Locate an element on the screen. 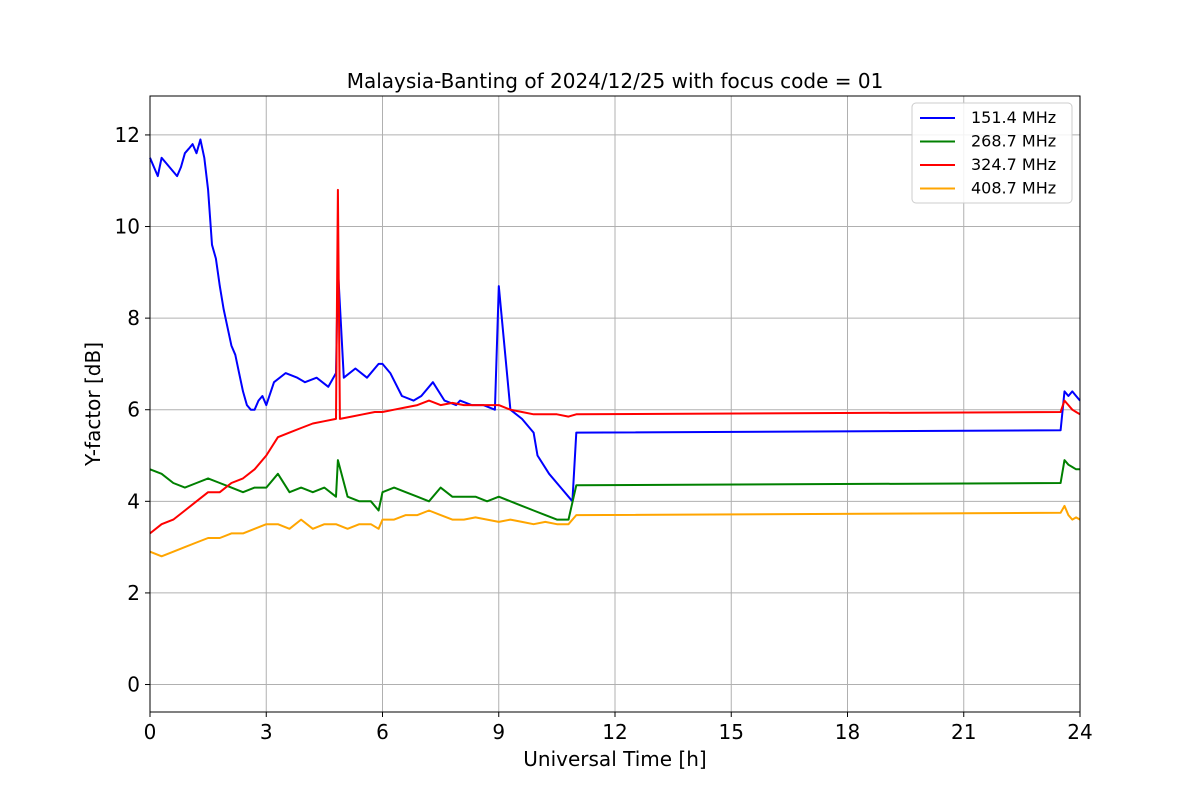 The image size is (1200, 805). x-axis-ticks: 0 3 6 9 12 15 18 21 24 is located at coordinates (618, 728).